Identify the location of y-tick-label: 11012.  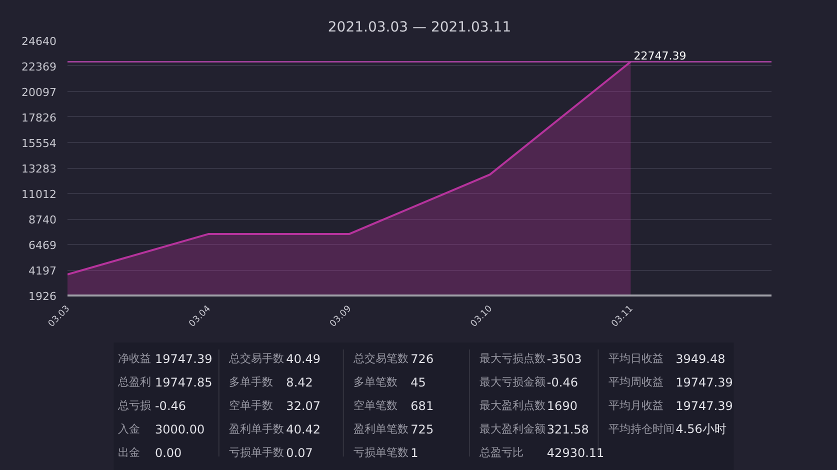
(39, 194).